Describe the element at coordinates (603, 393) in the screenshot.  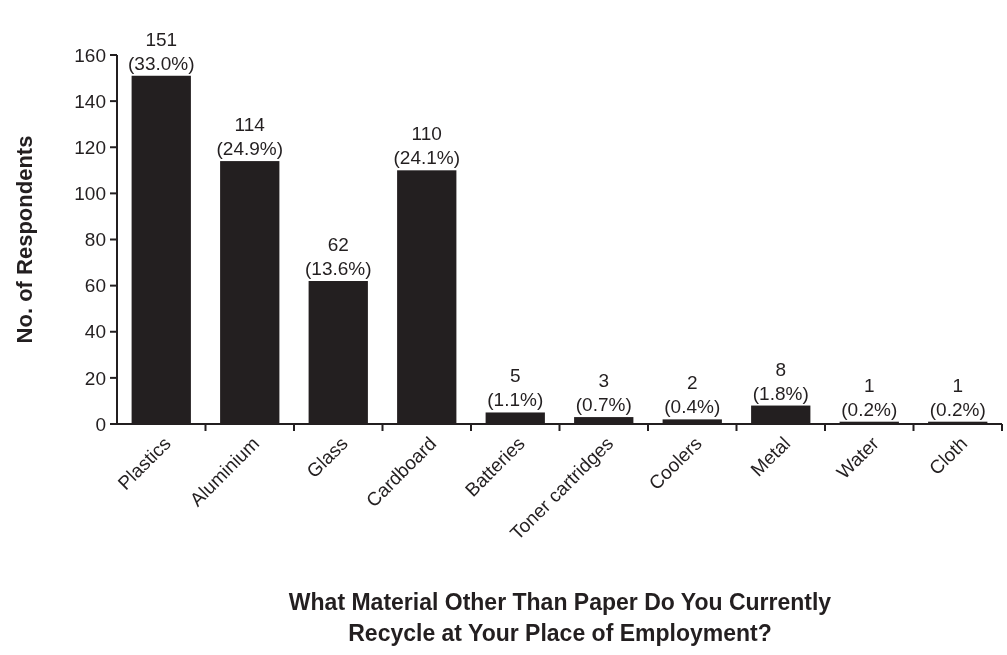
I see `data-label: 3 (0.7%)` at that location.